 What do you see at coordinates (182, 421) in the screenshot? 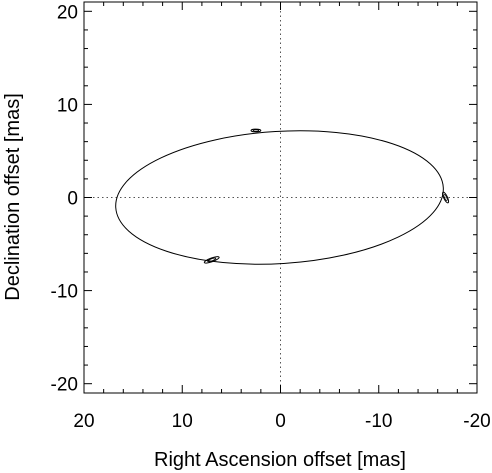
I see `x-tick-label: 10` at bounding box center [182, 421].